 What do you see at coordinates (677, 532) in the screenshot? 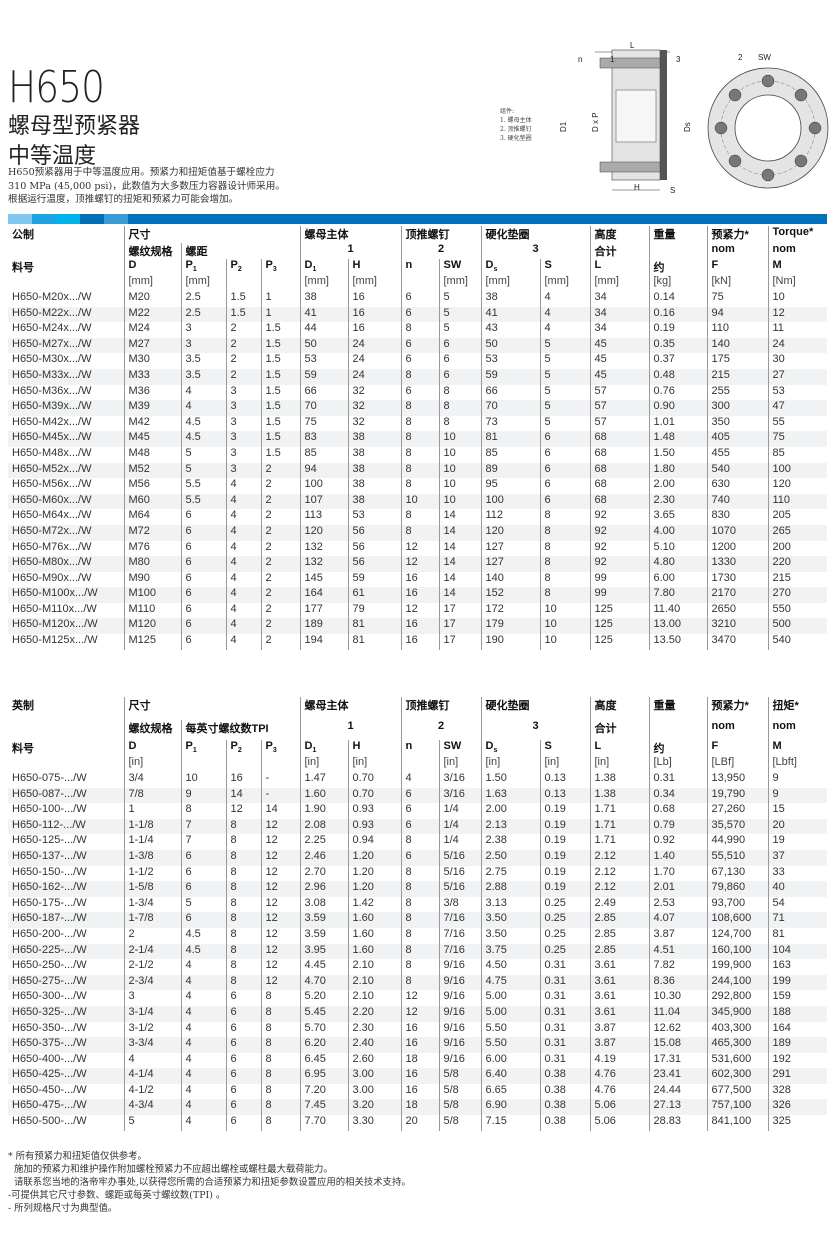
I see `cell: 4.00` at bounding box center [677, 532].